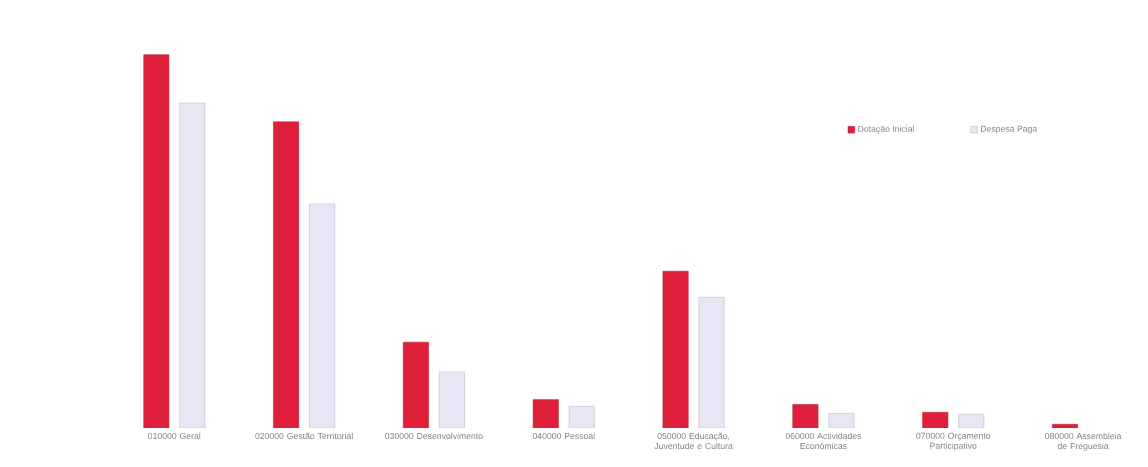 Image resolution: width=1148 pixels, height=467 pixels. I want to click on legend-label: Dotação Inicial, so click(886, 129).